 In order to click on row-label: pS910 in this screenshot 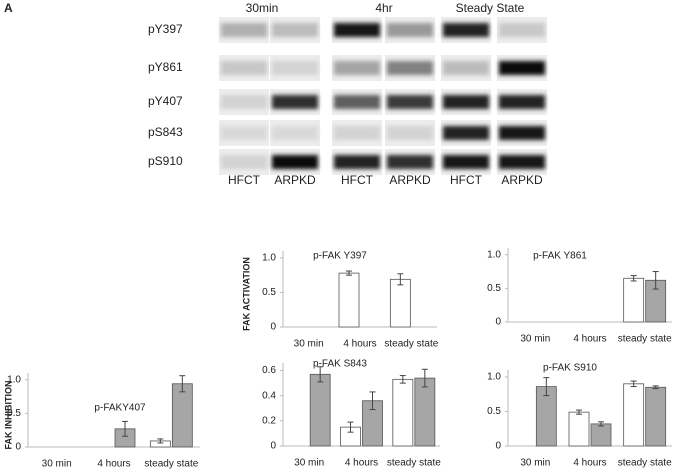, I will do `click(165, 161)`.